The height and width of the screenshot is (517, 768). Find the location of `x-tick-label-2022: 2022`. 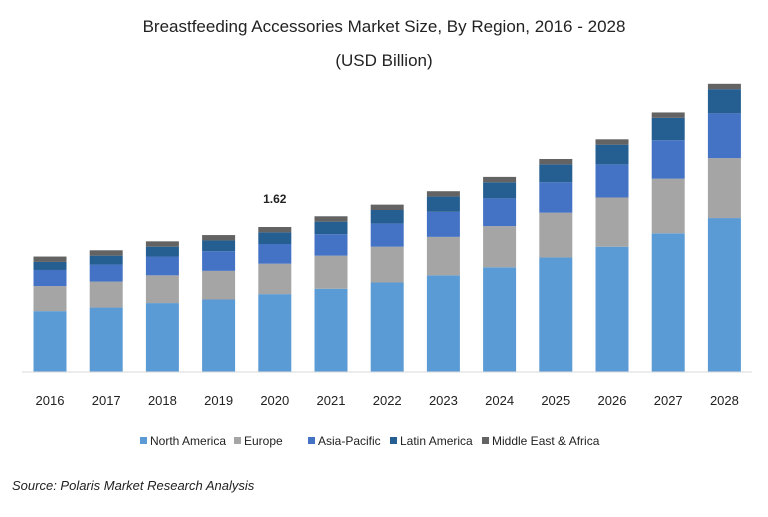

x-tick-label-2022: 2022 is located at coordinates (387, 400).